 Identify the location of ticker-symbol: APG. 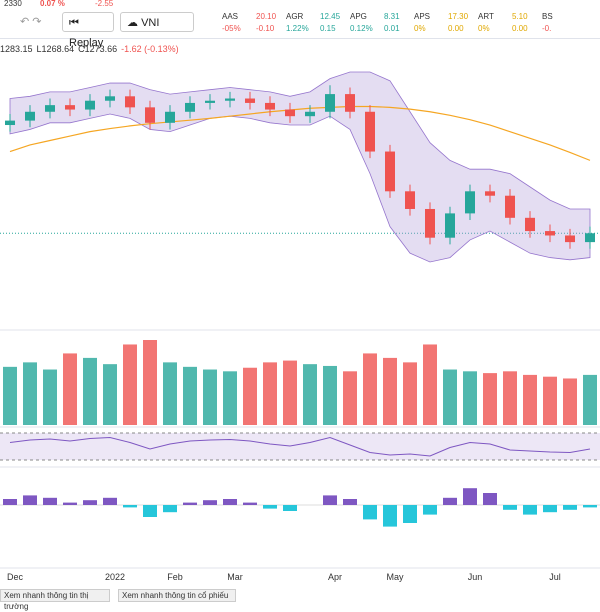
(358, 16).